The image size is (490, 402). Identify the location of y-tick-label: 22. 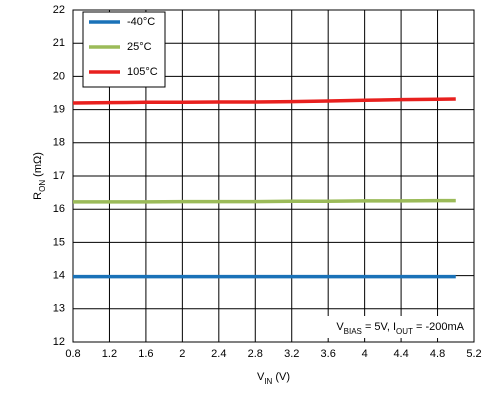
(59, 10).